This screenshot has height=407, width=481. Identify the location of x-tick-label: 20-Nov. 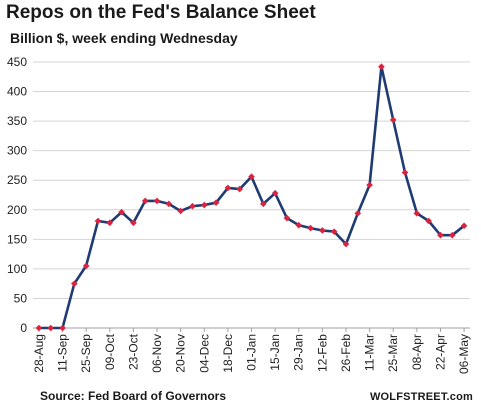
(181, 353).